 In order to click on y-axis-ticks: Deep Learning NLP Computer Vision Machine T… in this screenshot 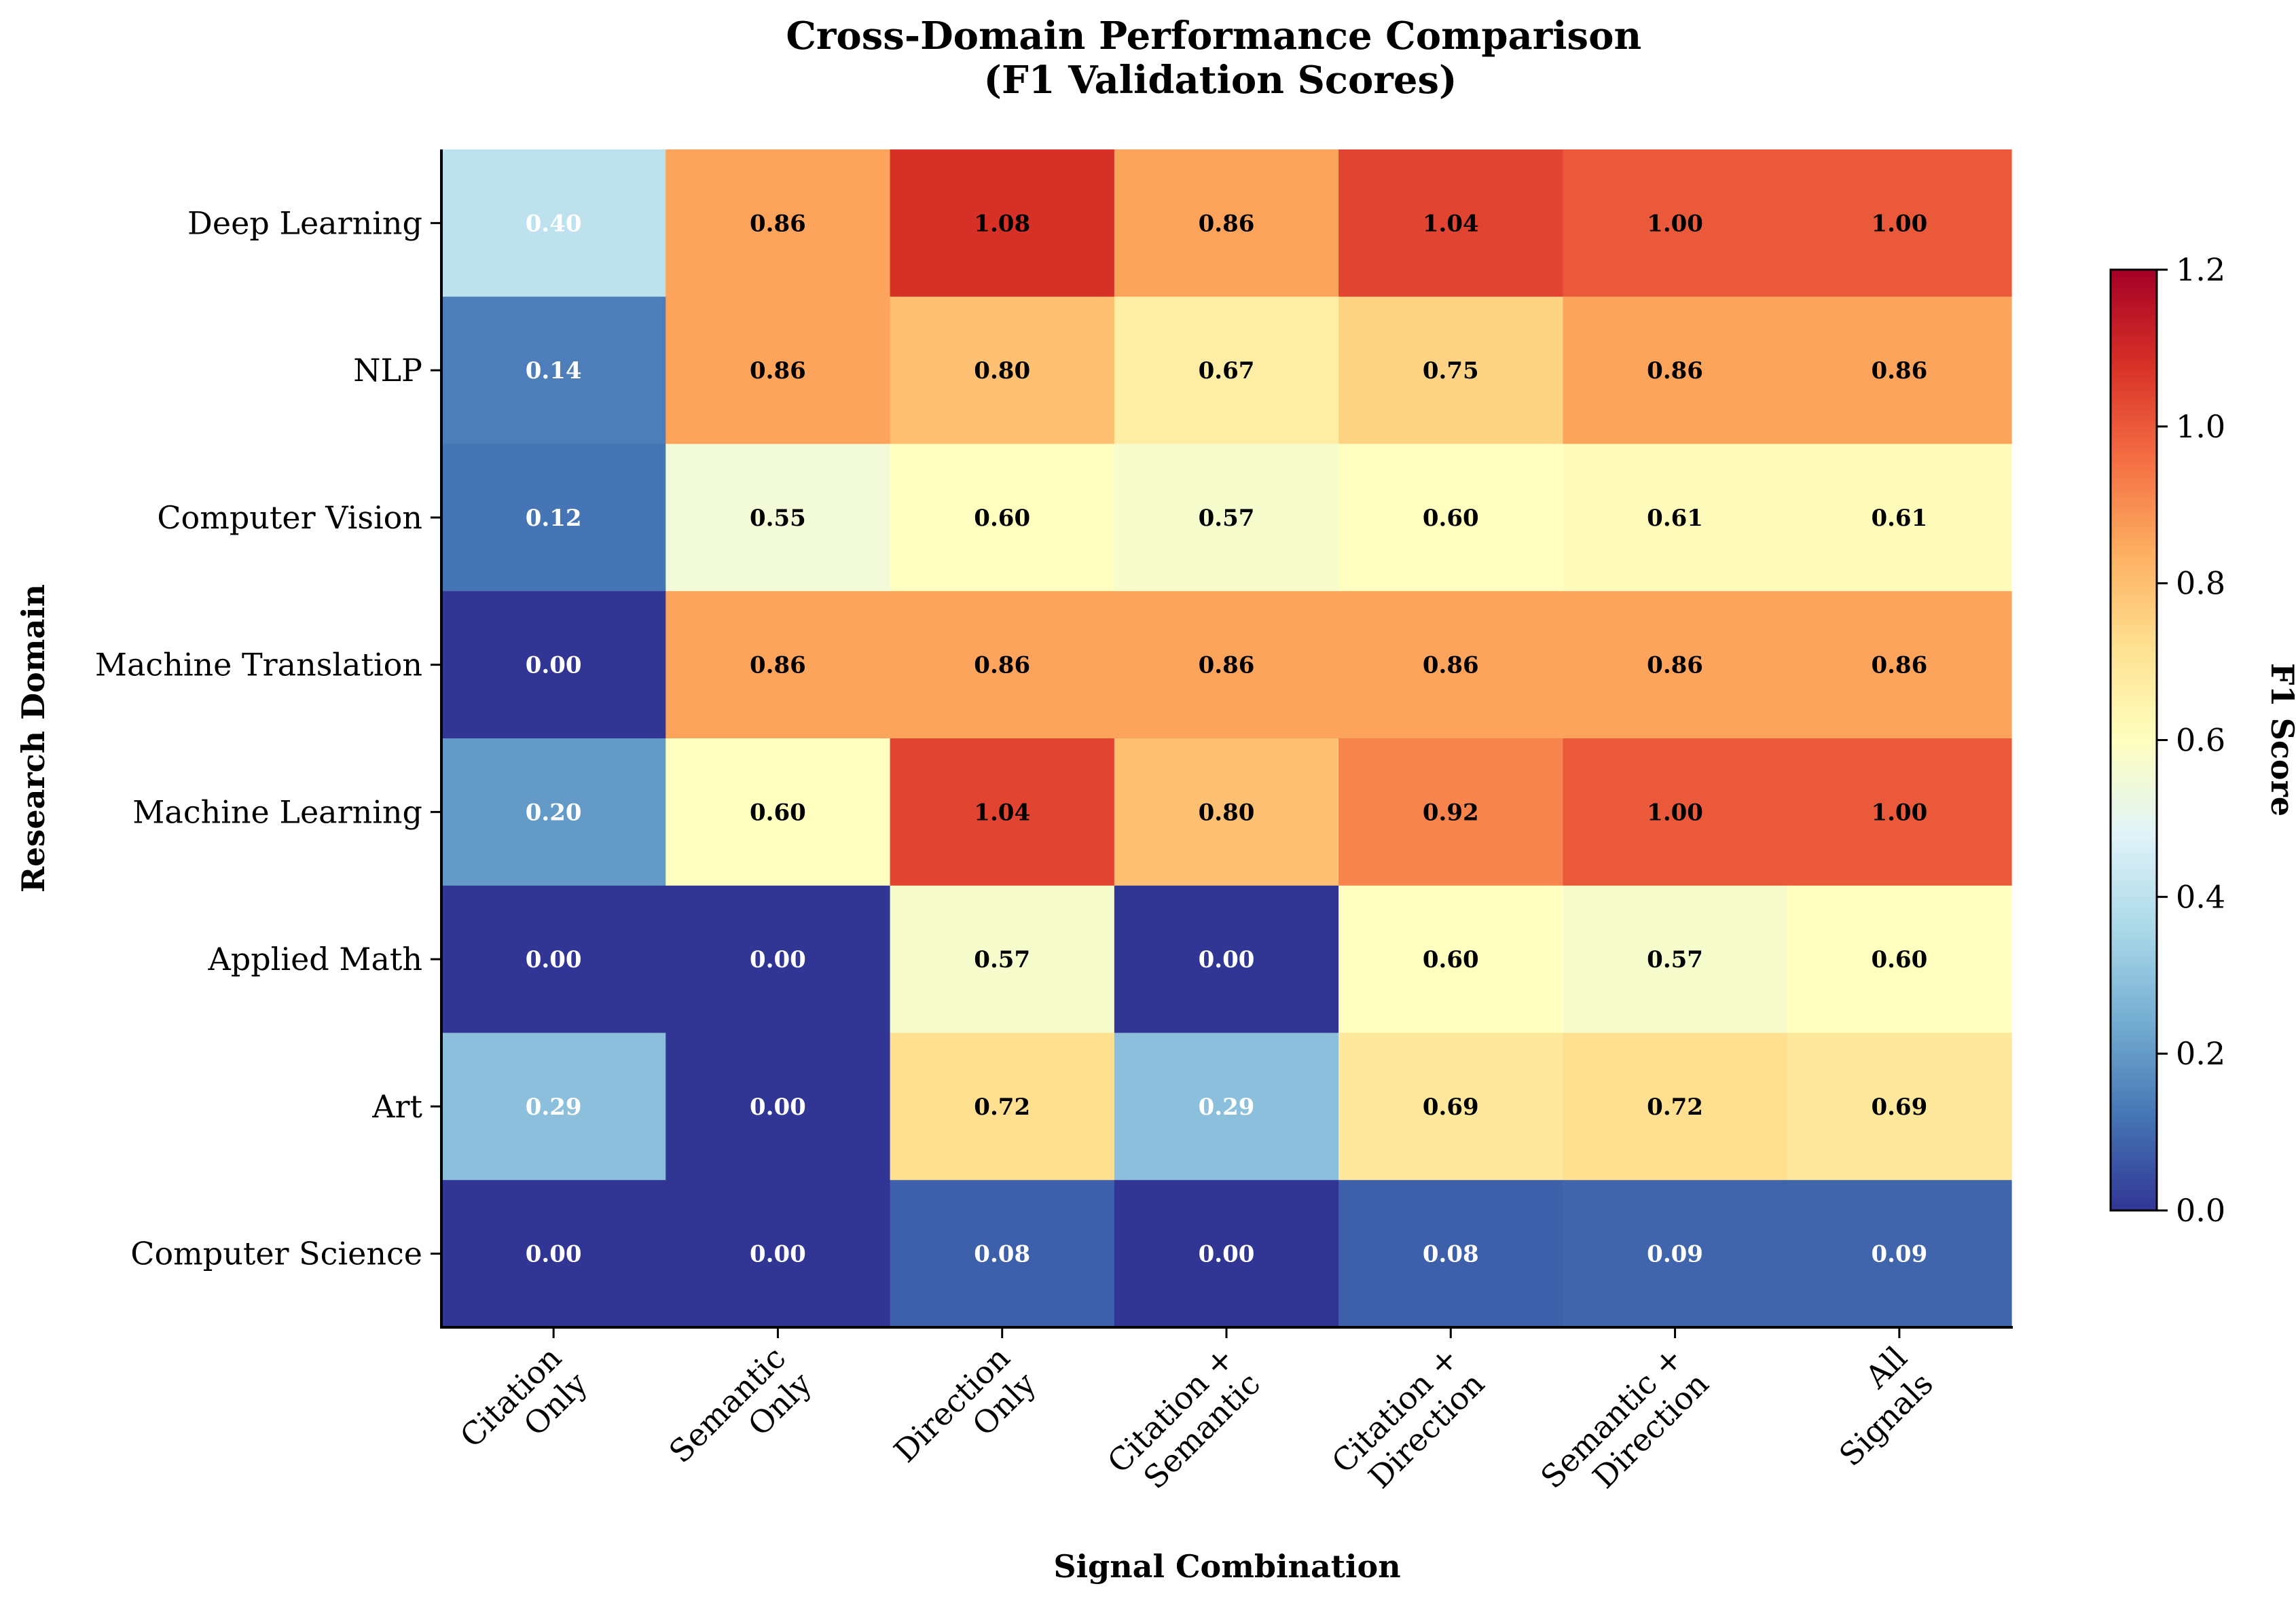, I will do `click(268, 738)`.